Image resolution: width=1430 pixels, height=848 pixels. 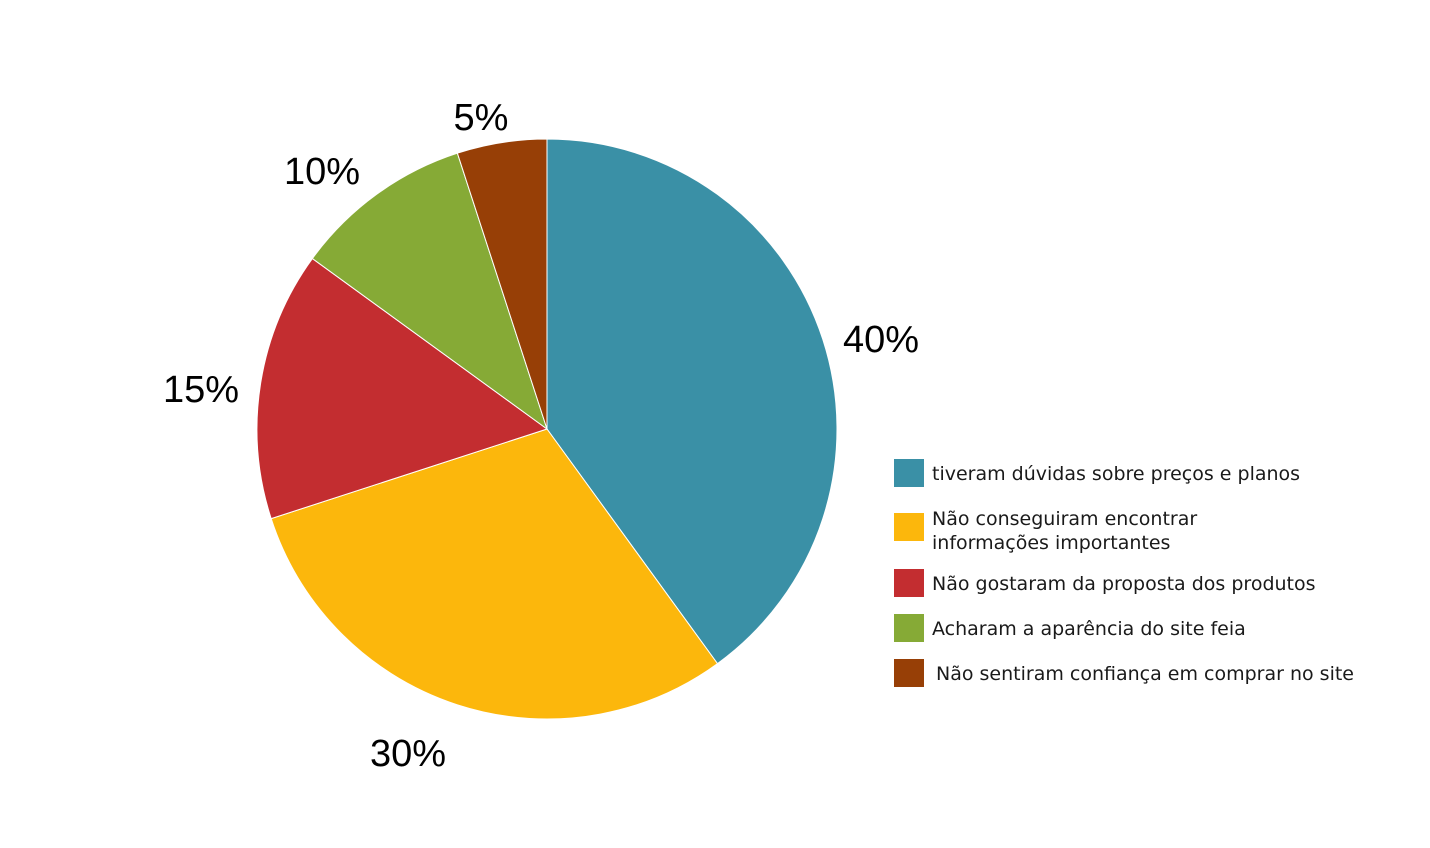 I want to click on pie-slice-nao-gostaram-da-proposta-dos-produtos, so click(x=402, y=388).